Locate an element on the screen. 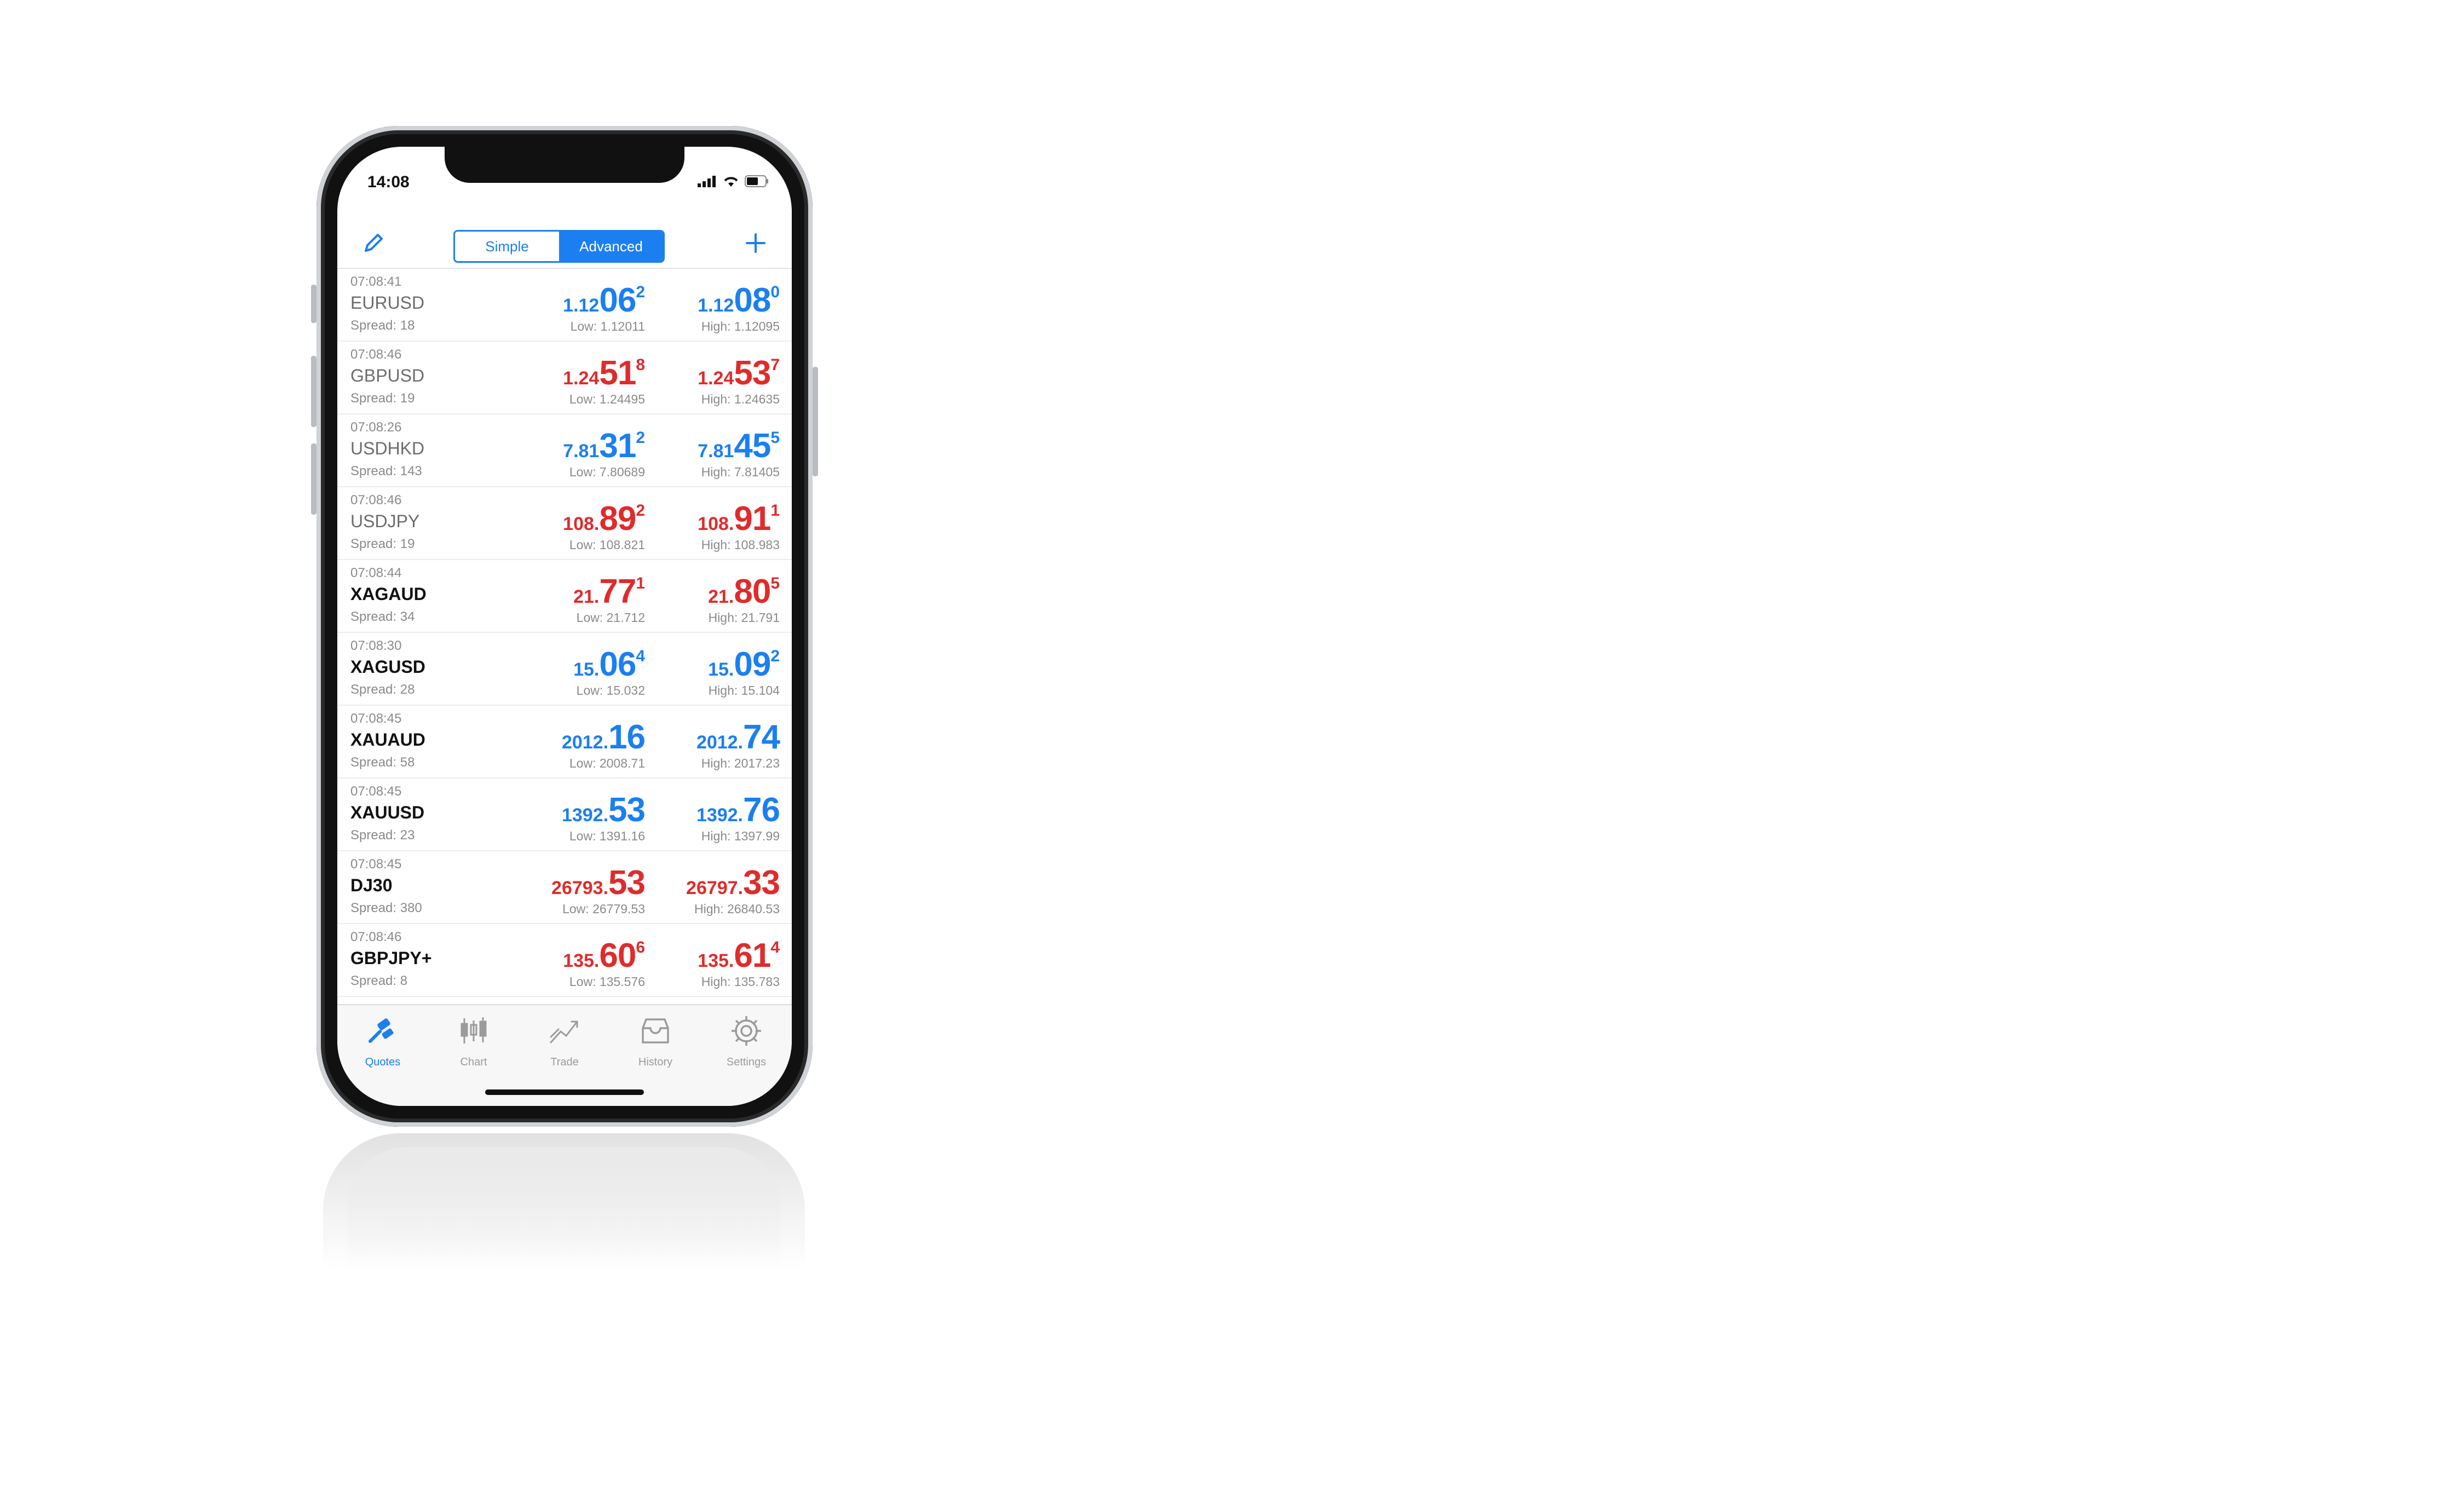 The width and height of the screenshot is (2464, 1499). quote-low: Low: 26779.53 is located at coordinates (604, 909).